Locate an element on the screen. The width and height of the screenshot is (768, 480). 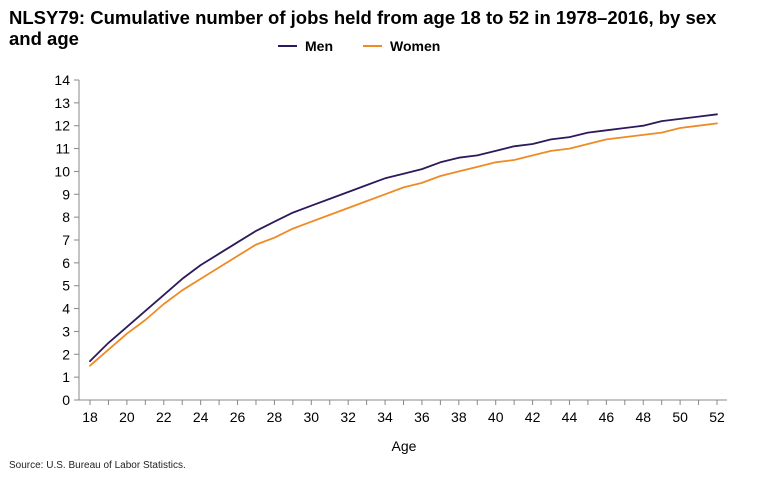
y-tick-label: 1 is located at coordinates (66, 377).